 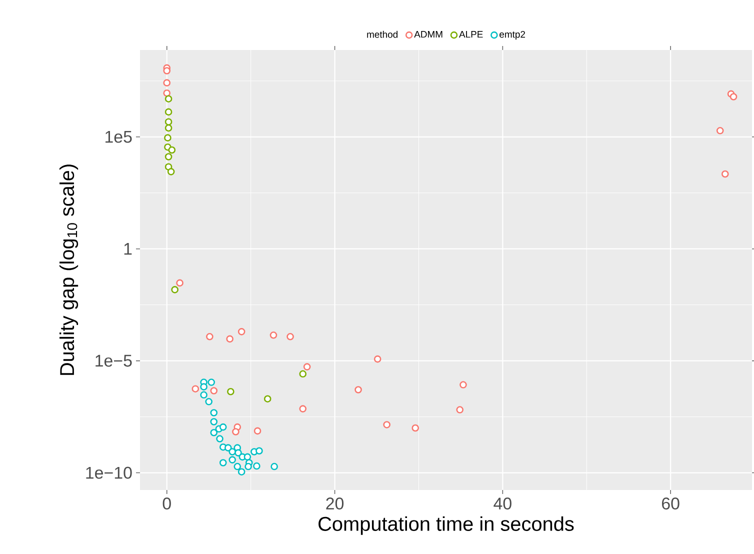 What do you see at coordinates (382, 34) in the screenshot?
I see `legend-title: method` at bounding box center [382, 34].